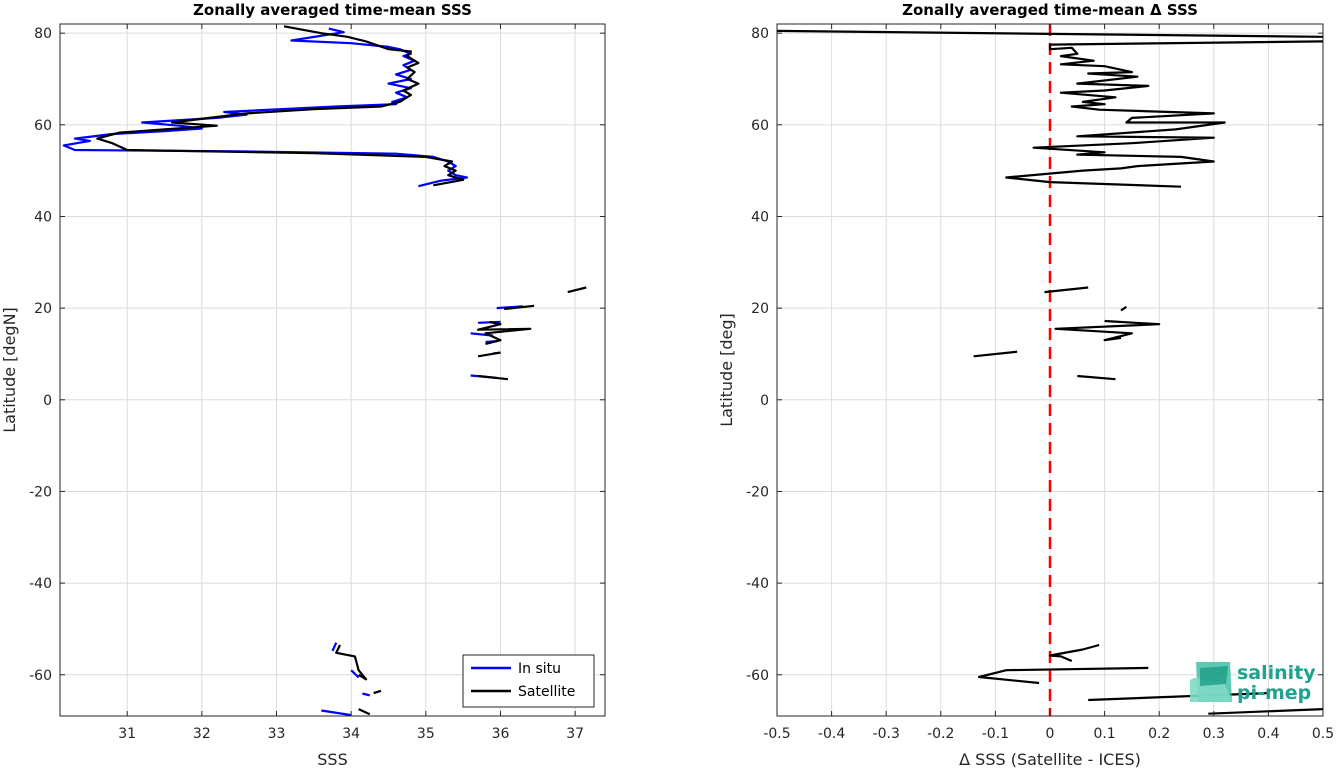 This screenshot has height=769, width=1336. What do you see at coordinates (886, 734) in the screenshot?
I see `x-tick-label: -0.3` at bounding box center [886, 734].